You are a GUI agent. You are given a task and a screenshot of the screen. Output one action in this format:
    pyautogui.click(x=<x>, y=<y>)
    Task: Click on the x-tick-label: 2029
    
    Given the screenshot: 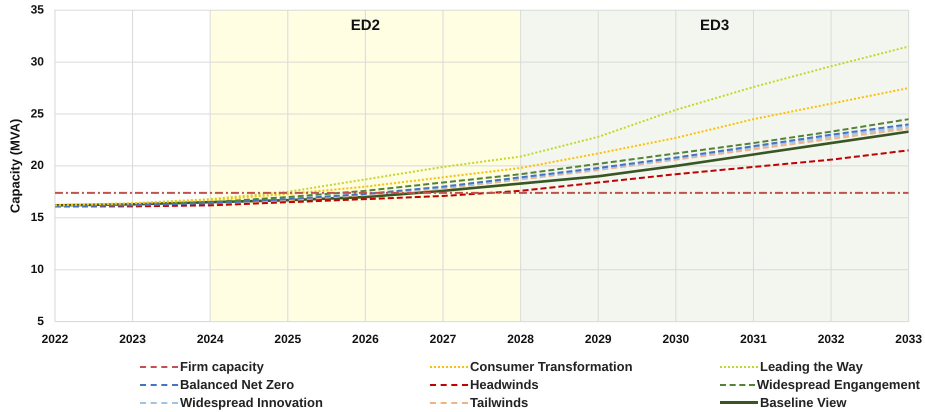 What is the action you would take?
    pyautogui.click(x=598, y=339)
    